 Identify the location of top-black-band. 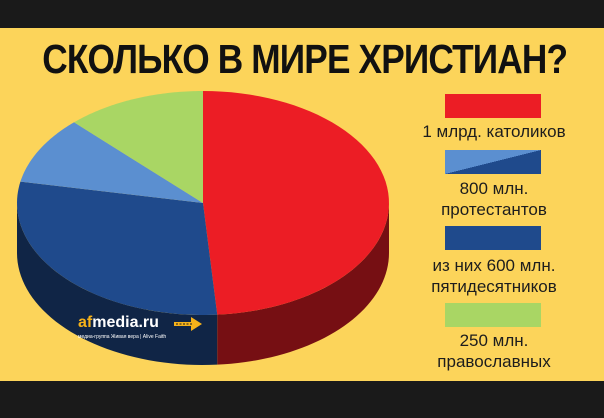
(302, 14).